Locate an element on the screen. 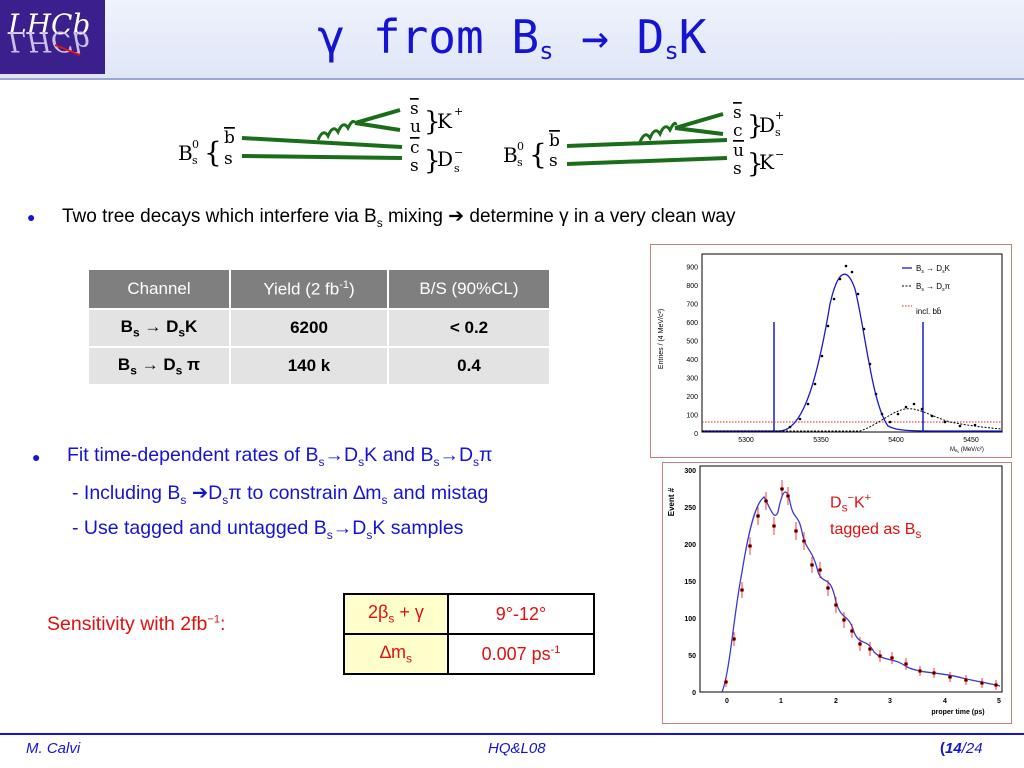  y-axis-label: Event # is located at coordinates (671, 501).